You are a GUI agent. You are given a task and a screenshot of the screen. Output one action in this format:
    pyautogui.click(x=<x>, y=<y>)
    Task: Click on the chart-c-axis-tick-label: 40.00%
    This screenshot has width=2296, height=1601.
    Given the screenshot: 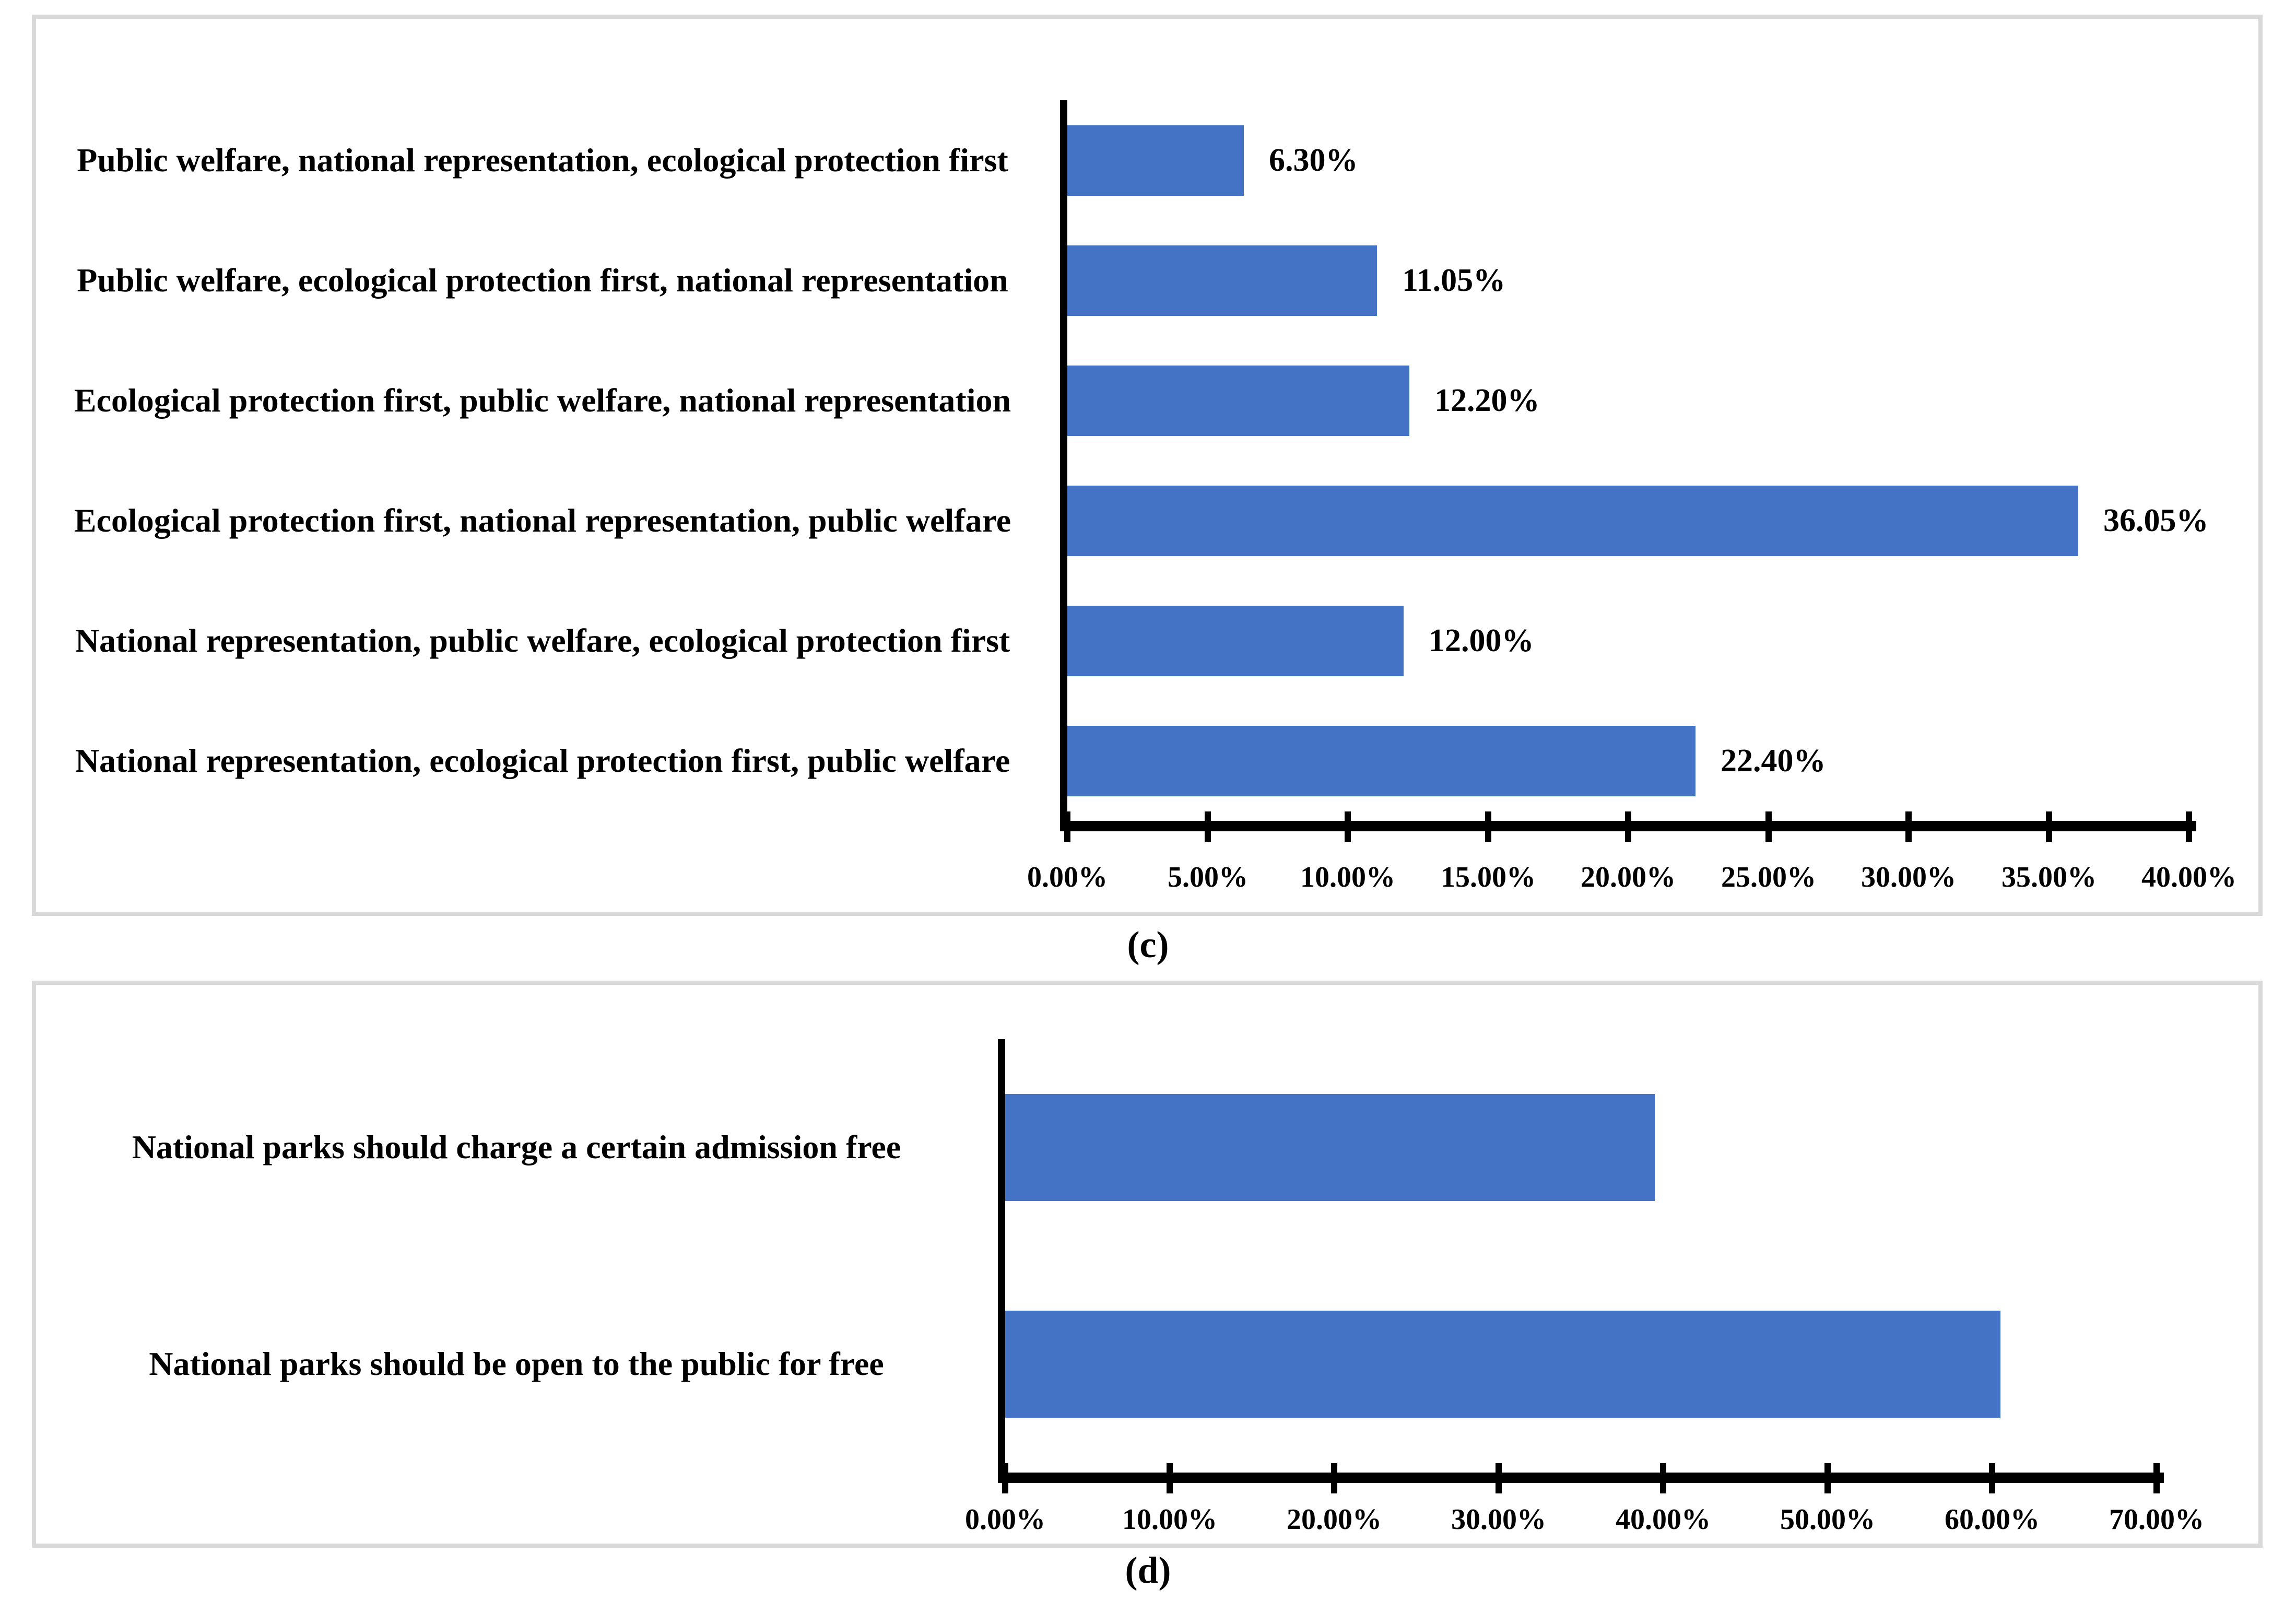 What is the action you would take?
    pyautogui.click(x=2188, y=877)
    